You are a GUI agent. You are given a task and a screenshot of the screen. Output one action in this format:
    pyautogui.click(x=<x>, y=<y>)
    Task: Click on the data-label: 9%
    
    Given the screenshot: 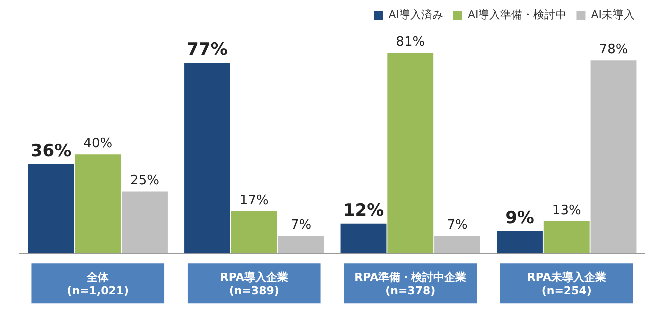 What is the action you would take?
    pyautogui.click(x=520, y=218)
    